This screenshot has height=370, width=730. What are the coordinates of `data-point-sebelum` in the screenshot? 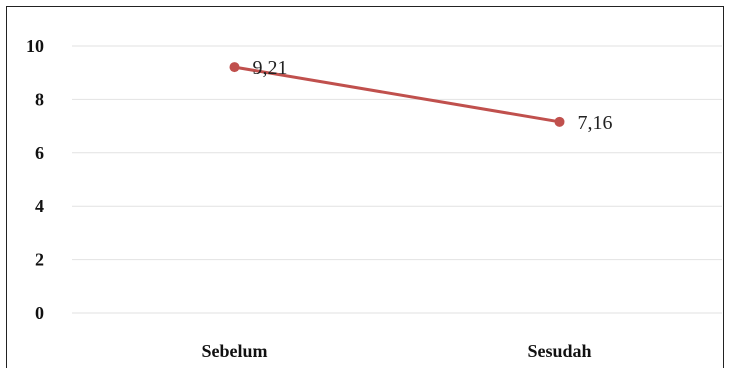 It's located at (234, 67).